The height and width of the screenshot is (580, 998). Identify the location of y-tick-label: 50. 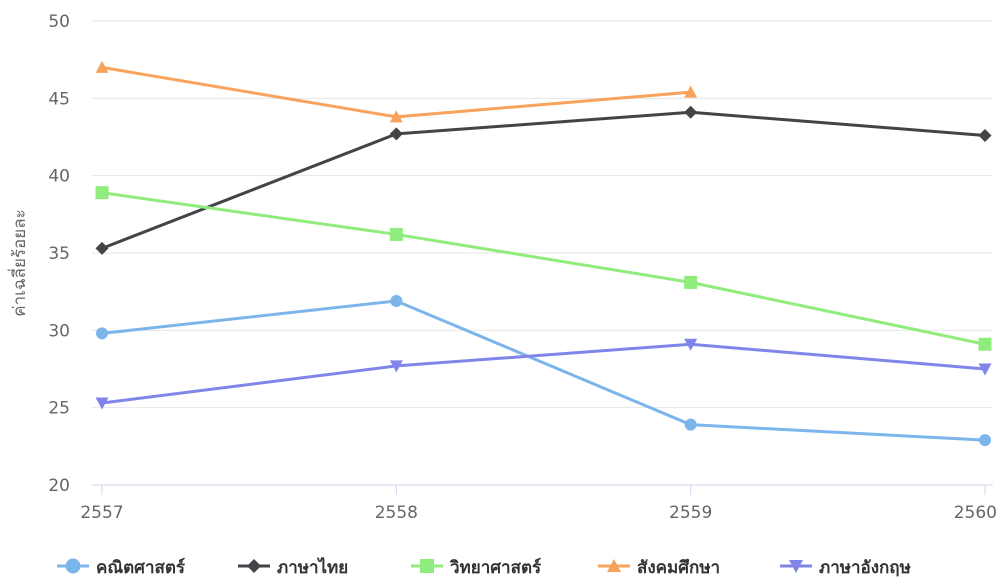
(59, 22).